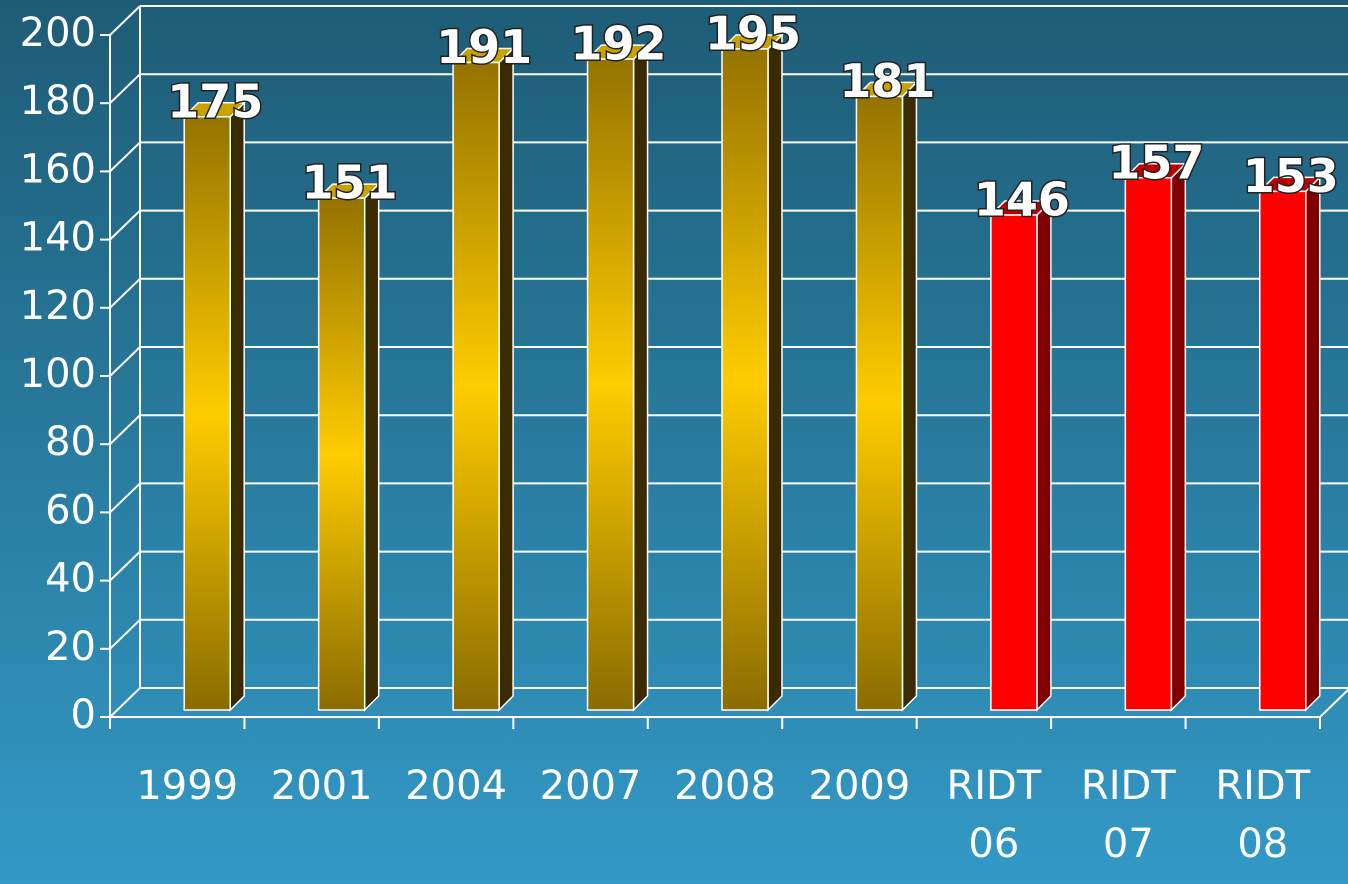 Image resolution: width=1348 pixels, height=884 pixels. Describe the element at coordinates (1156, 162) in the screenshot. I see `value-label: 157` at that location.